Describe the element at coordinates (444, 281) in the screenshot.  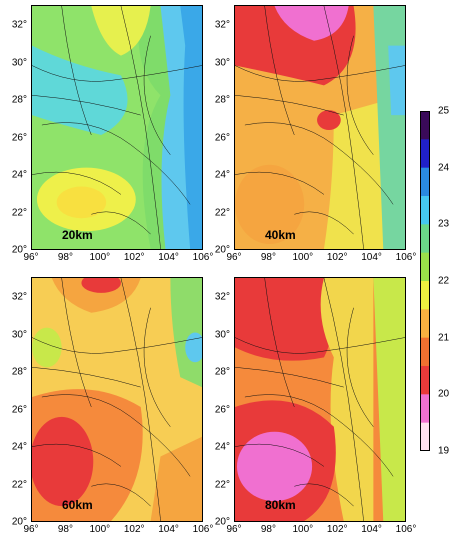
I see `colorbar-tick-label: 22` at that location.